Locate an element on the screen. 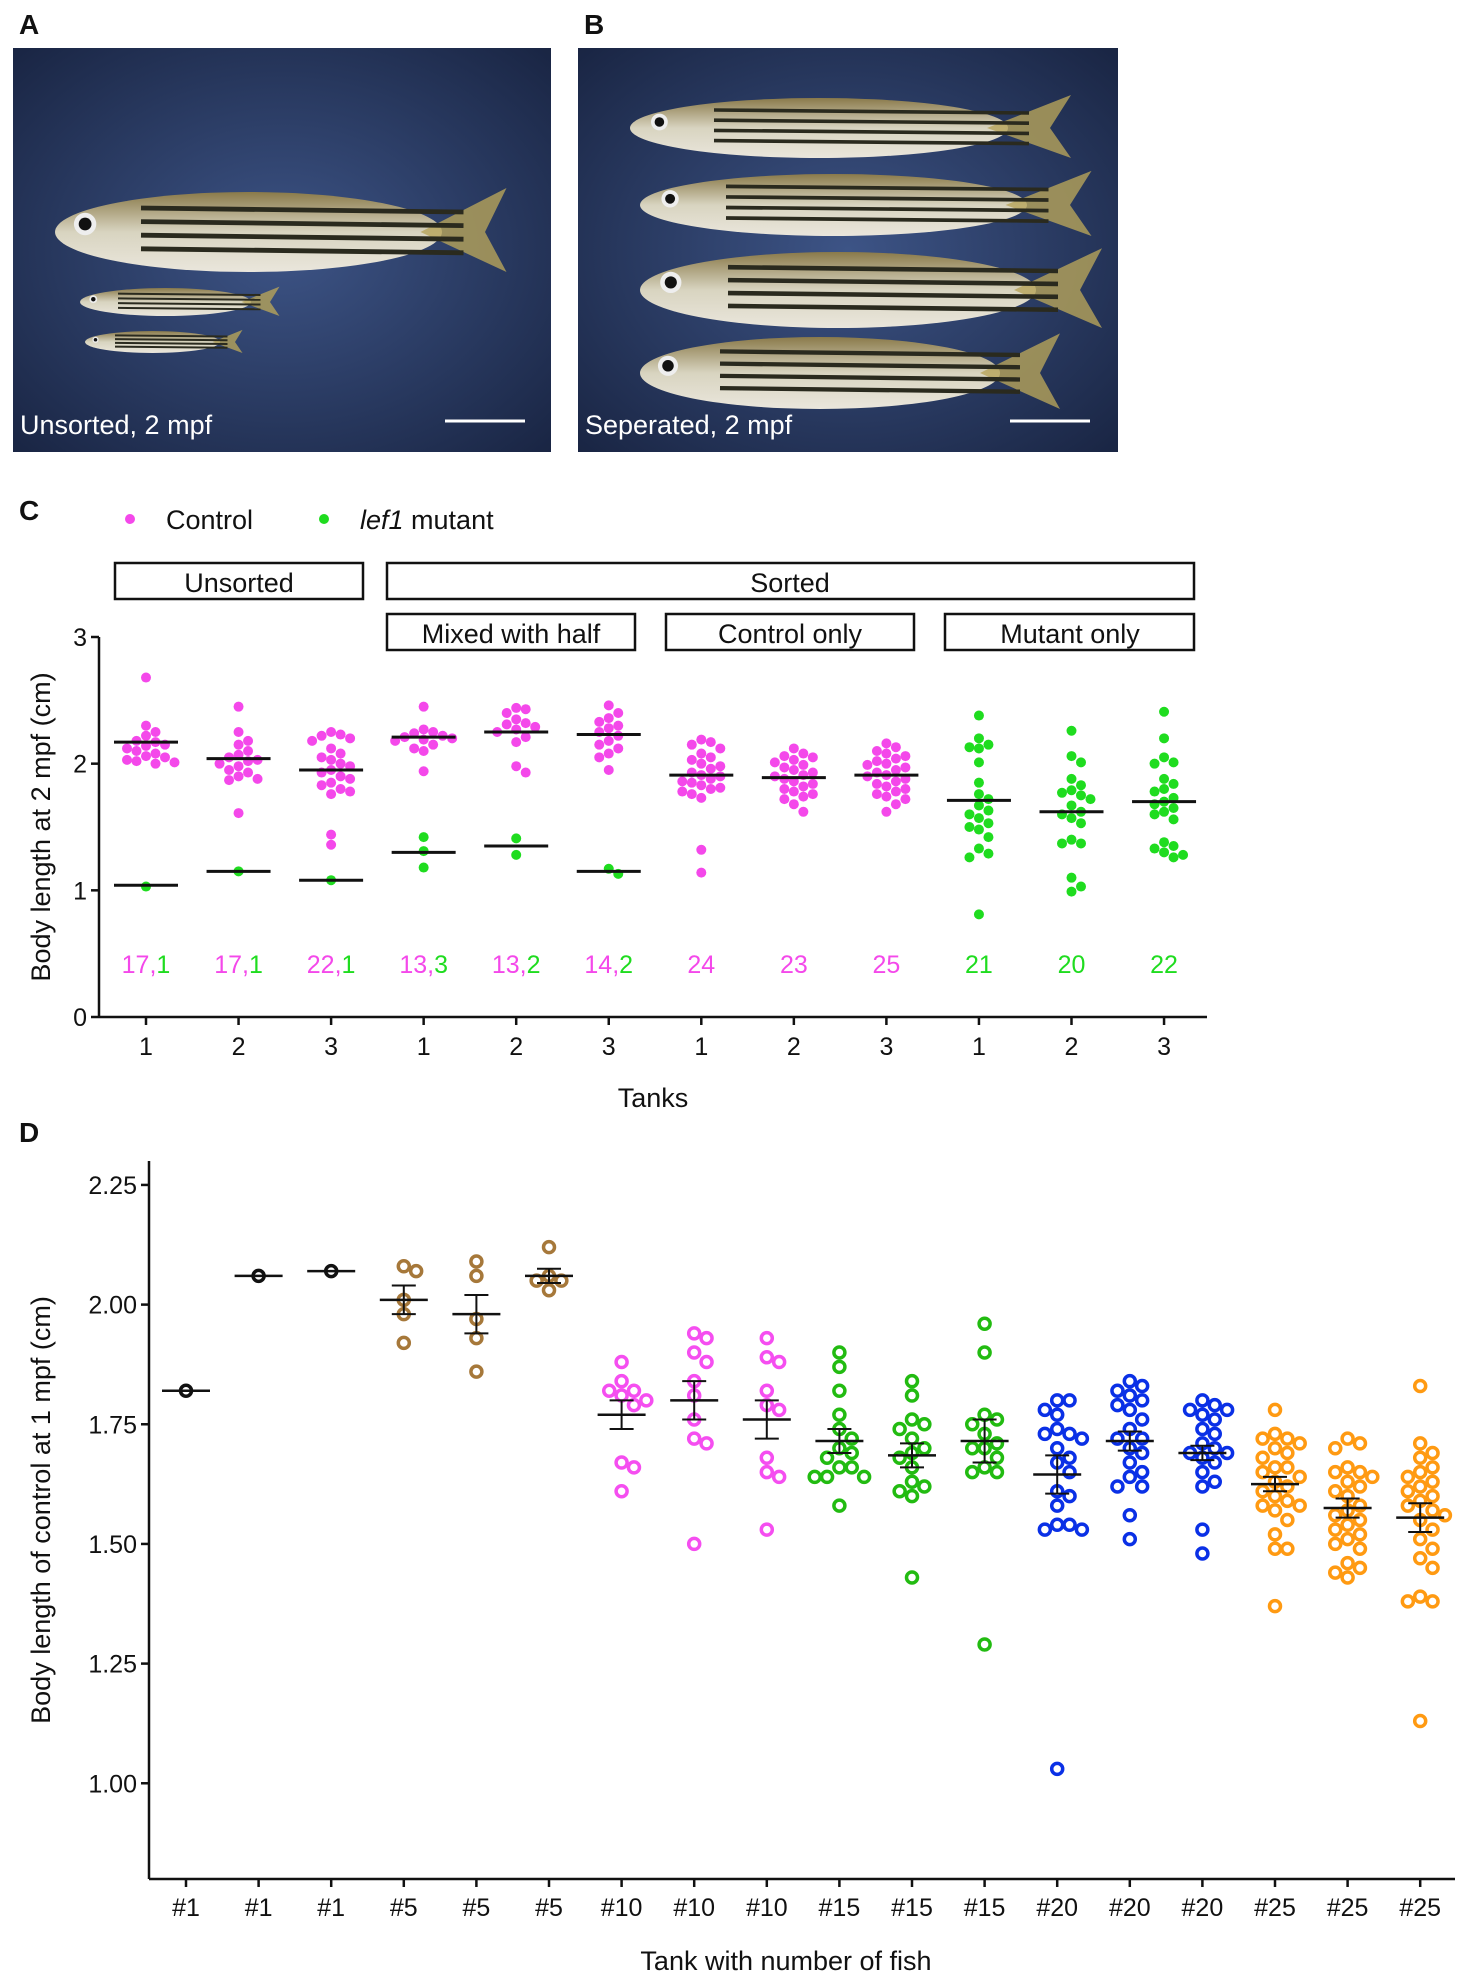 The height and width of the screenshot is (1983, 1464). n-label: 23 is located at coordinates (794, 965).